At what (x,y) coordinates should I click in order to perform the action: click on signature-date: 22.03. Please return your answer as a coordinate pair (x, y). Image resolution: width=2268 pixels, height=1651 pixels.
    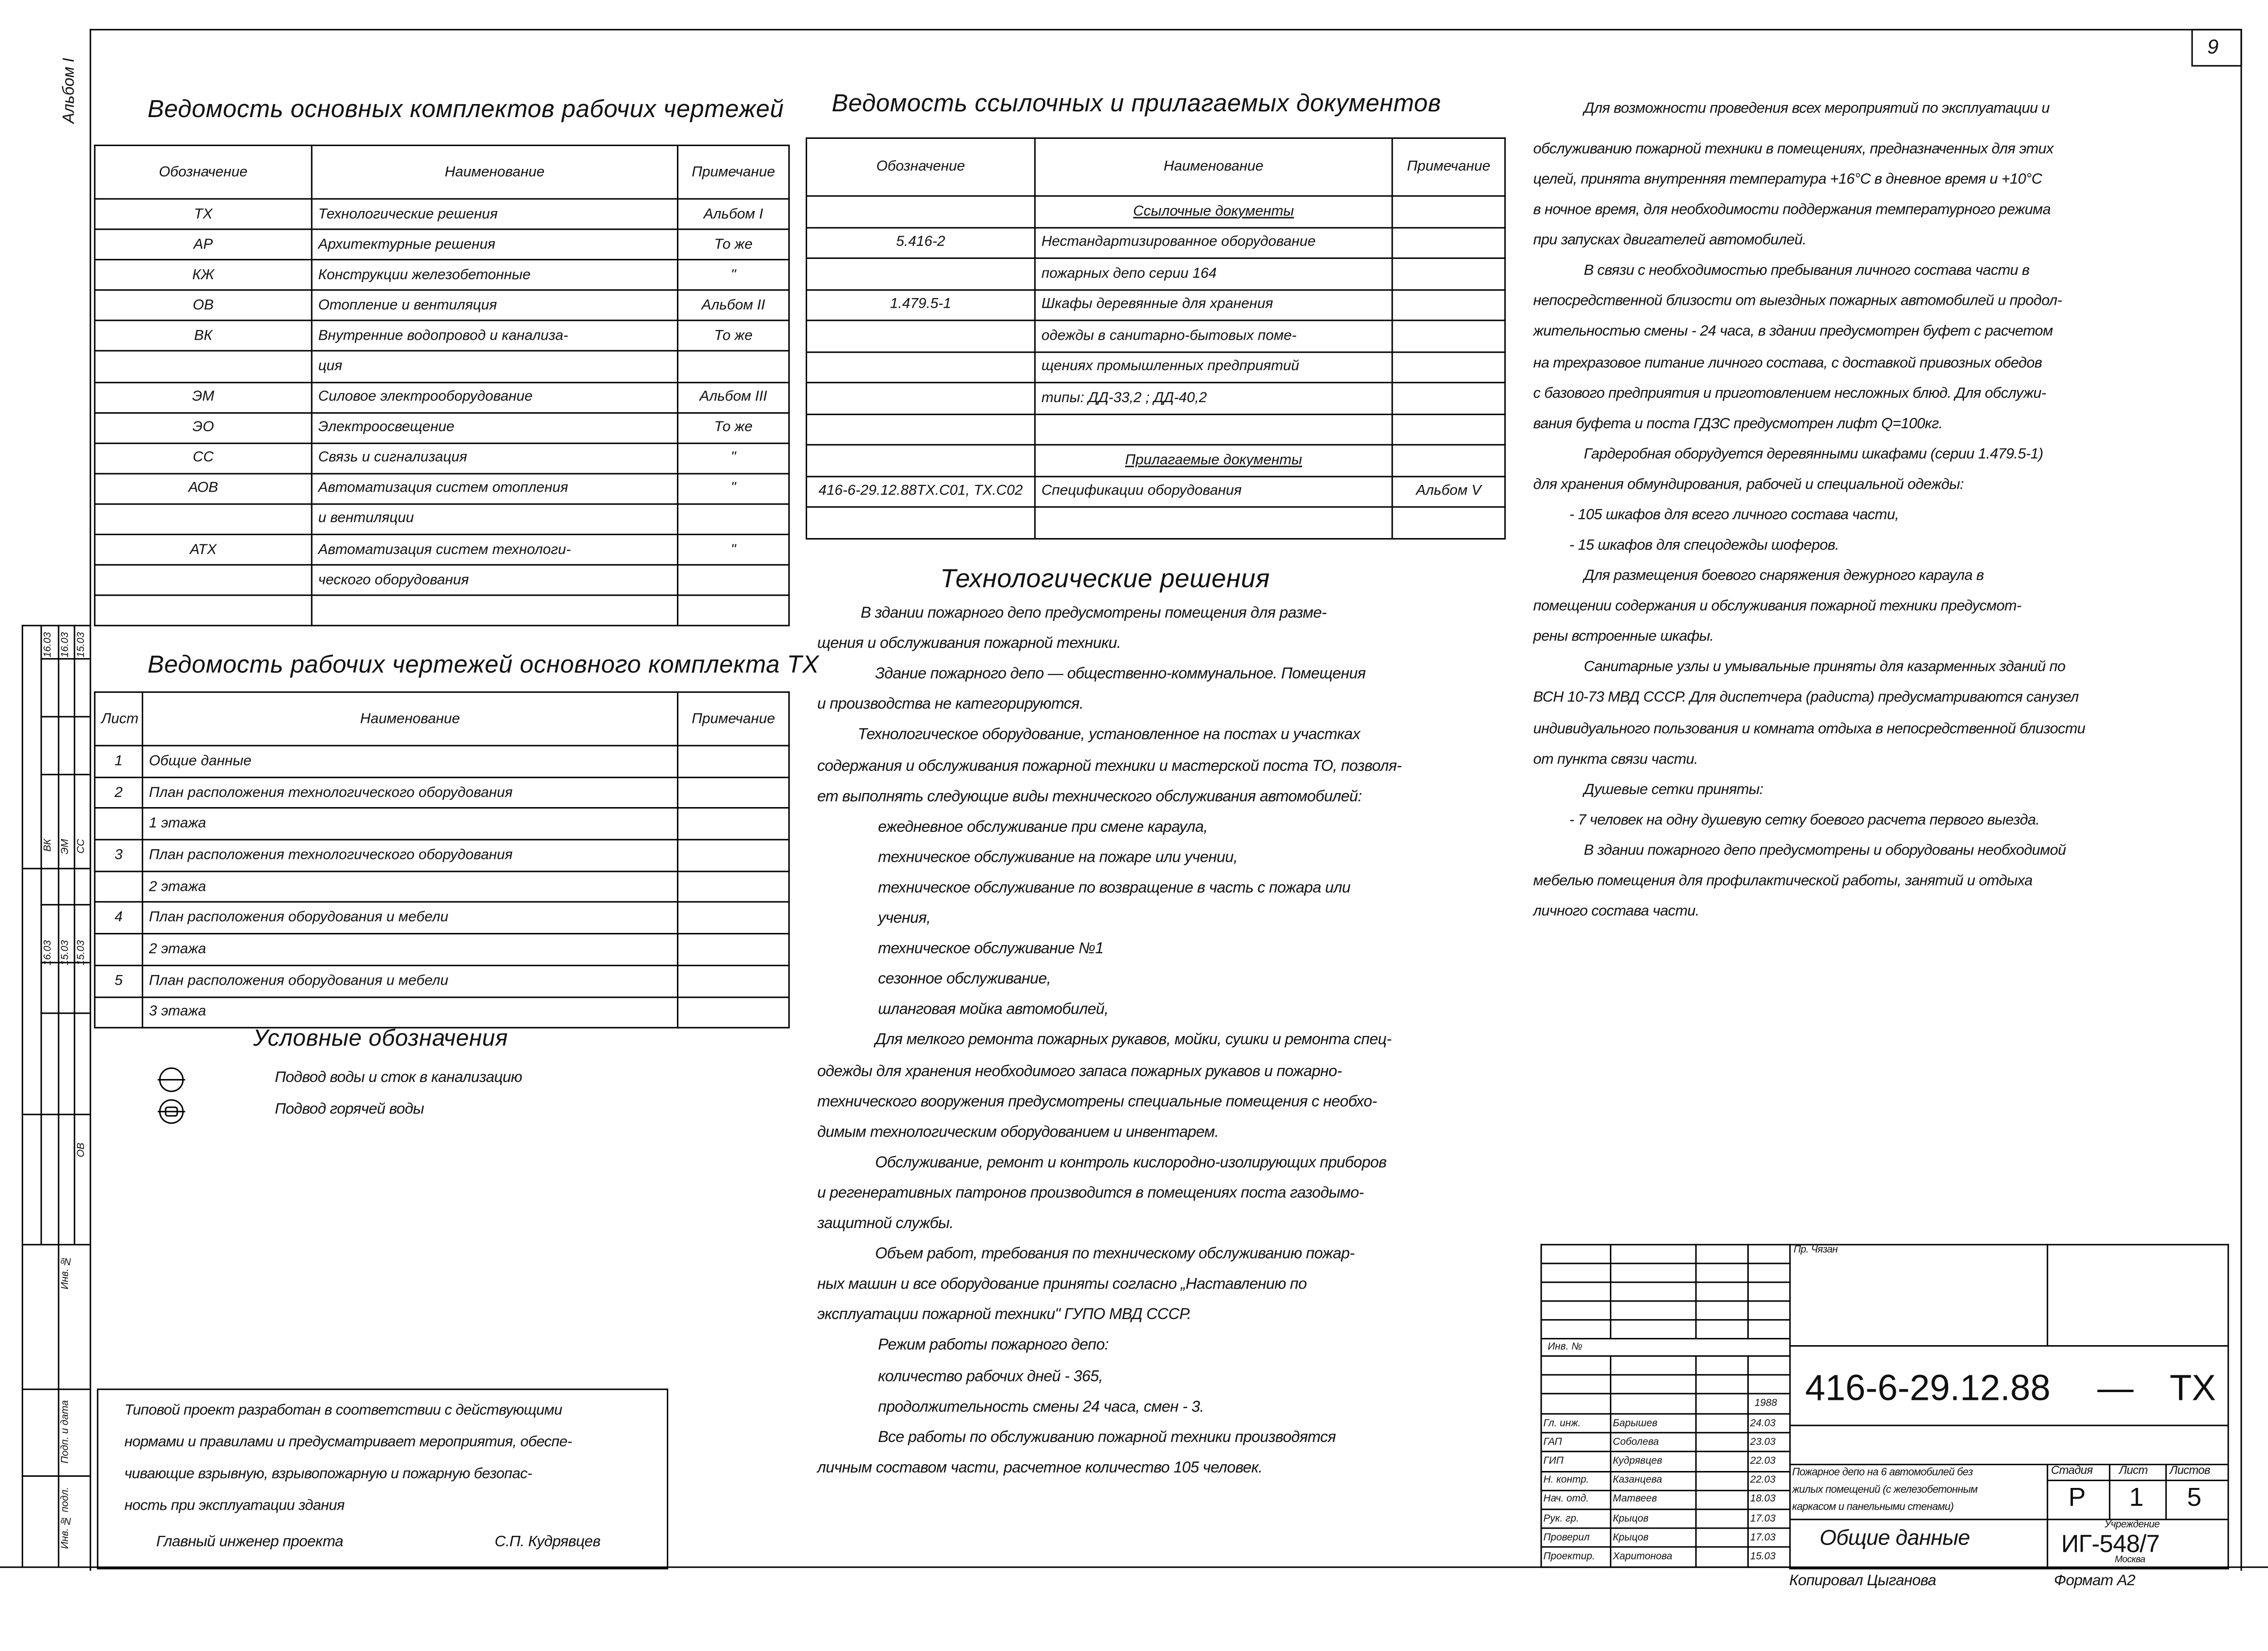
    Looking at the image, I should click on (1769, 1480).